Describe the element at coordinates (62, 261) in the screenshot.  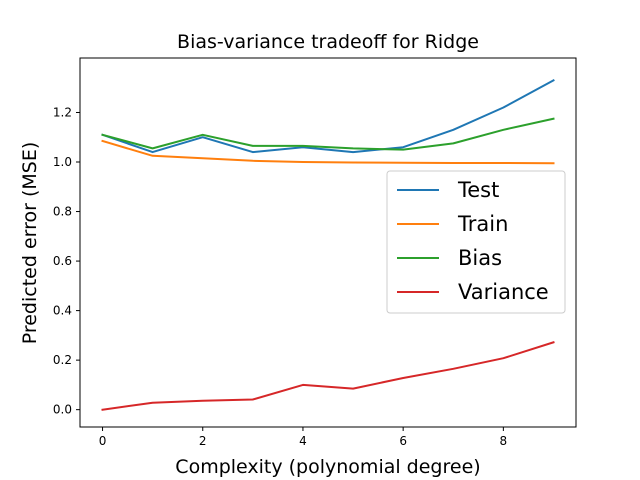
I see `y-tick-label: 0.6` at that location.